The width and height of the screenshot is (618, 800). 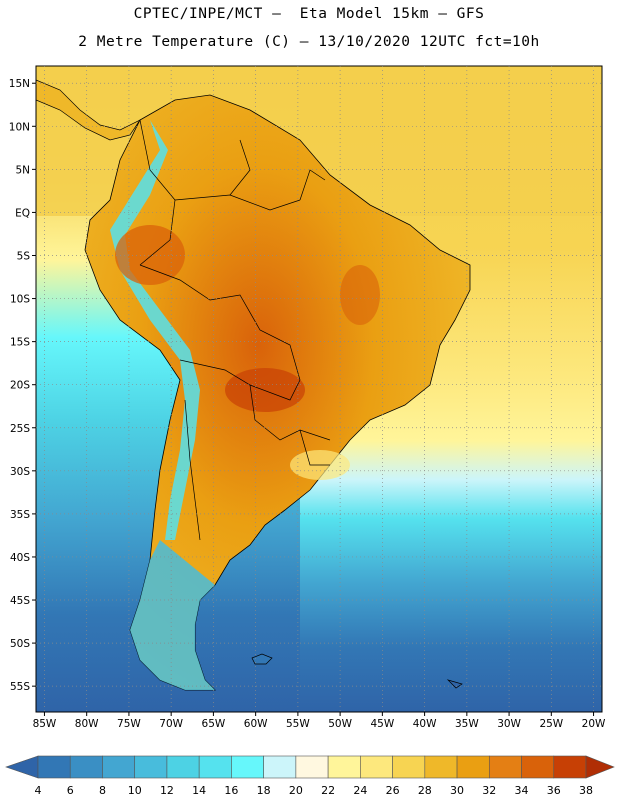 What do you see at coordinates (20, 300) in the screenshot?
I see `lat-label: 10S` at bounding box center [20, 300].